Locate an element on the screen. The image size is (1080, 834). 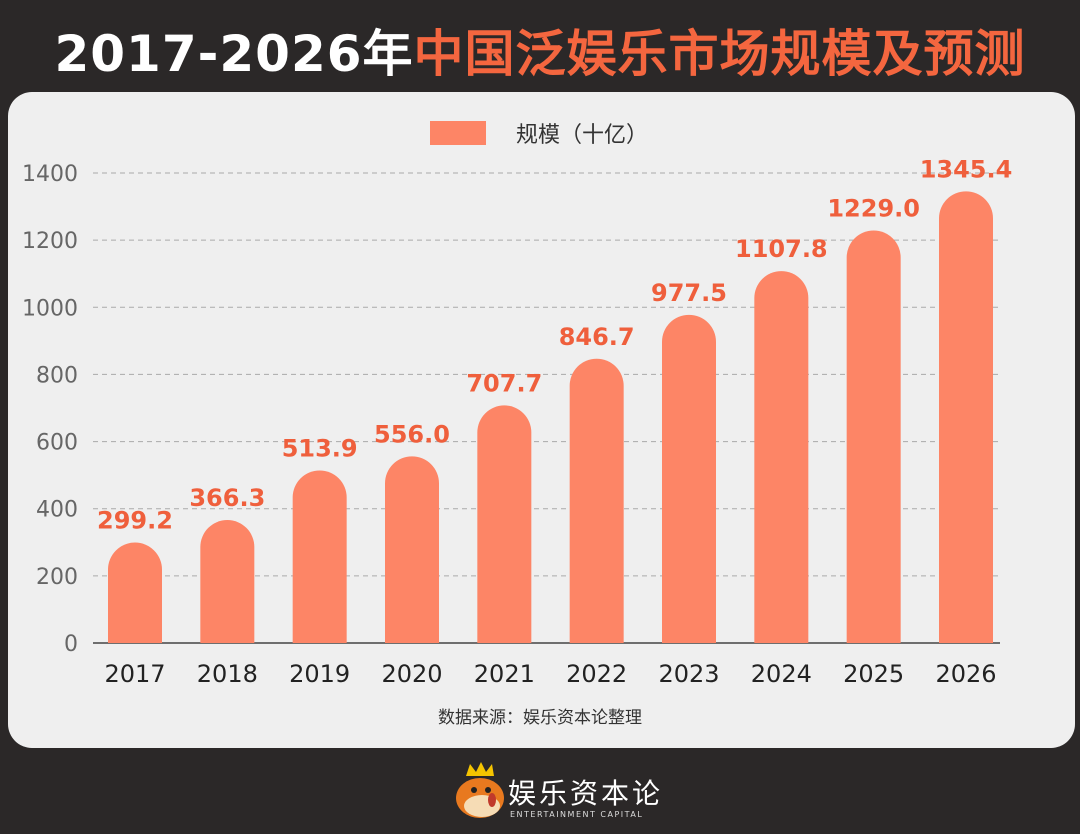
value-label-2023: 977.5 is located at coordinates (689, 293).